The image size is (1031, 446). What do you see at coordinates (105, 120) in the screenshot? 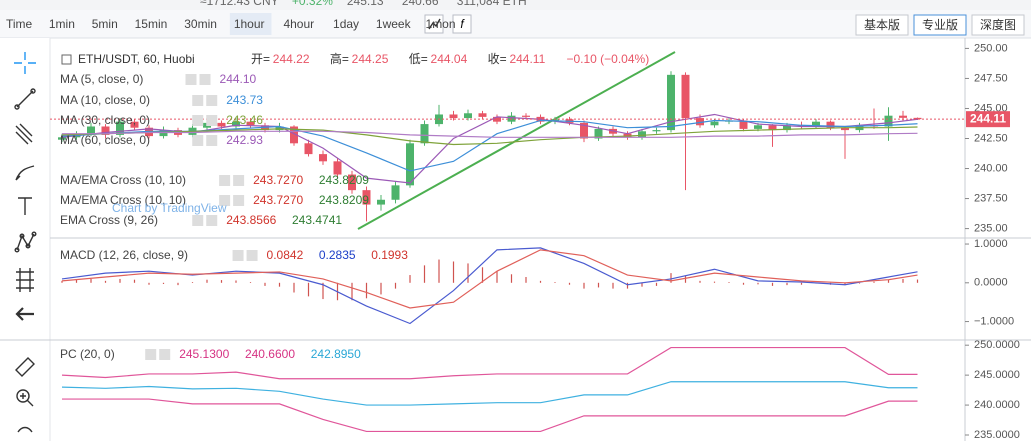
I see `legend-name: MA (30, close, 0)` at bounding box center [105, 120].